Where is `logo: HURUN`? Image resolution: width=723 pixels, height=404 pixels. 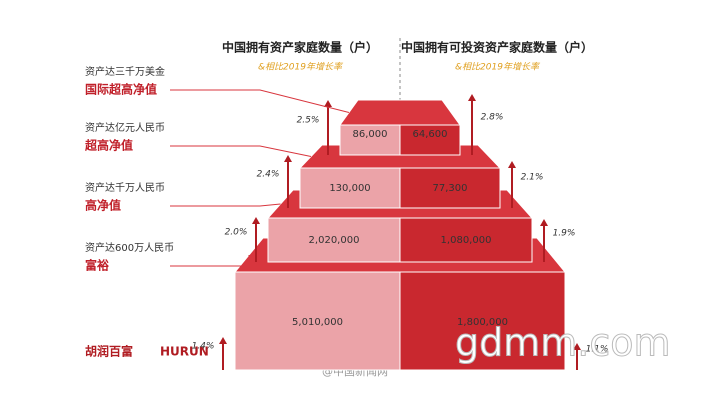
logo: HURUN is located at coordinates (184, 352).